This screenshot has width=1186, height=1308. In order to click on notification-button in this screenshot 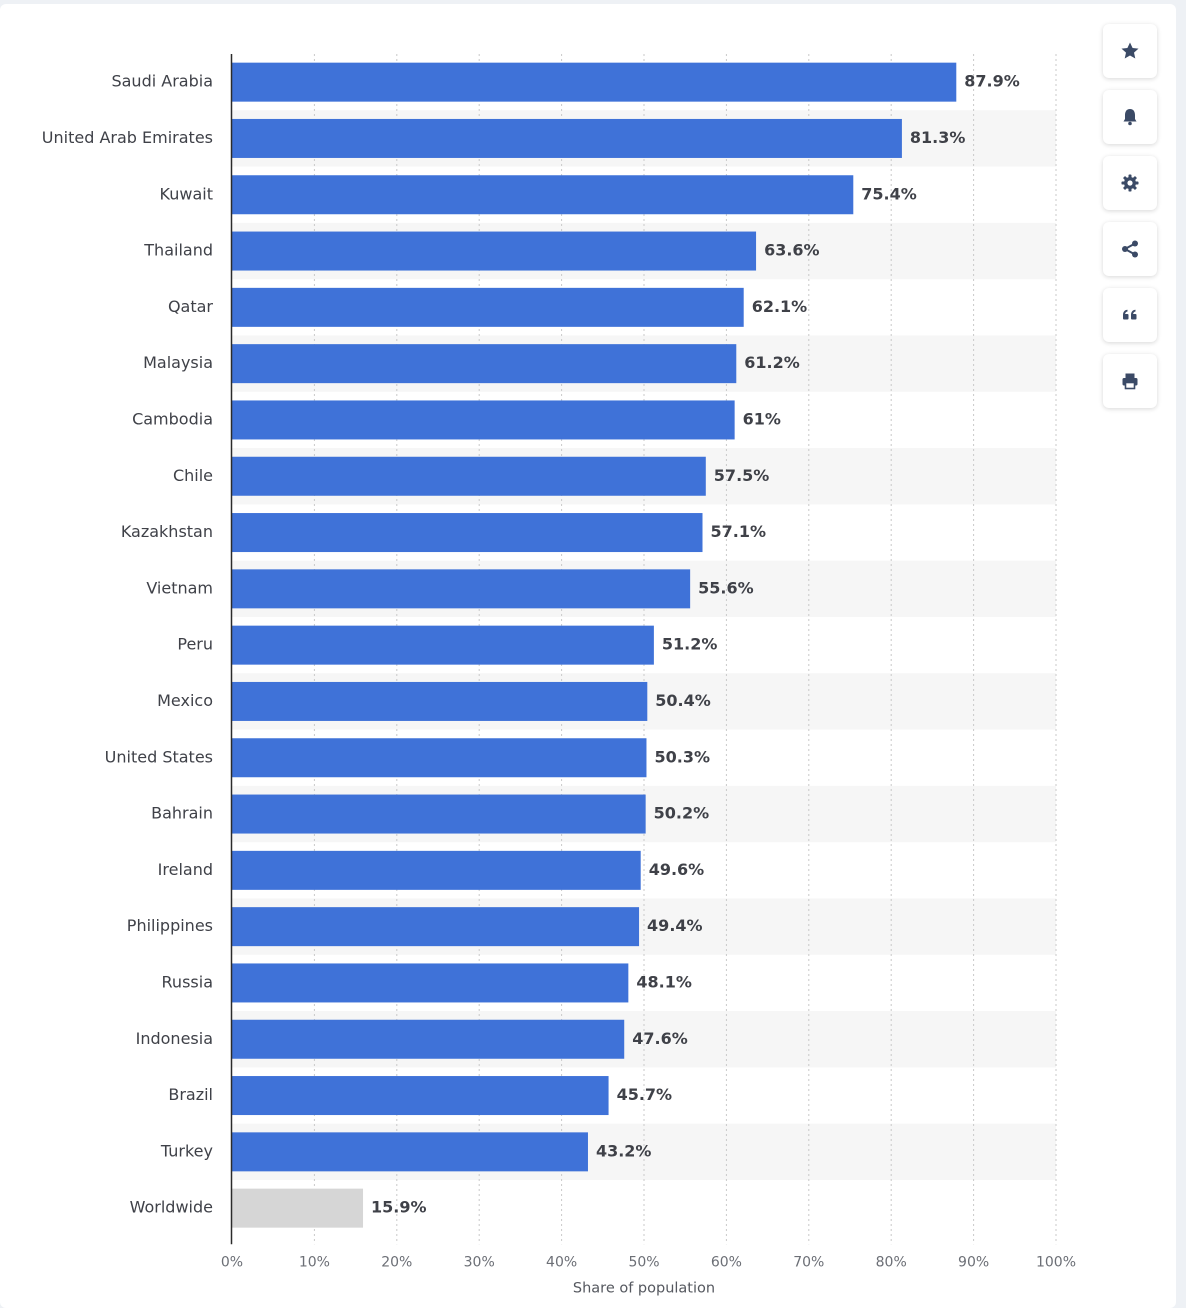, I will do `click(1130, 117)`.